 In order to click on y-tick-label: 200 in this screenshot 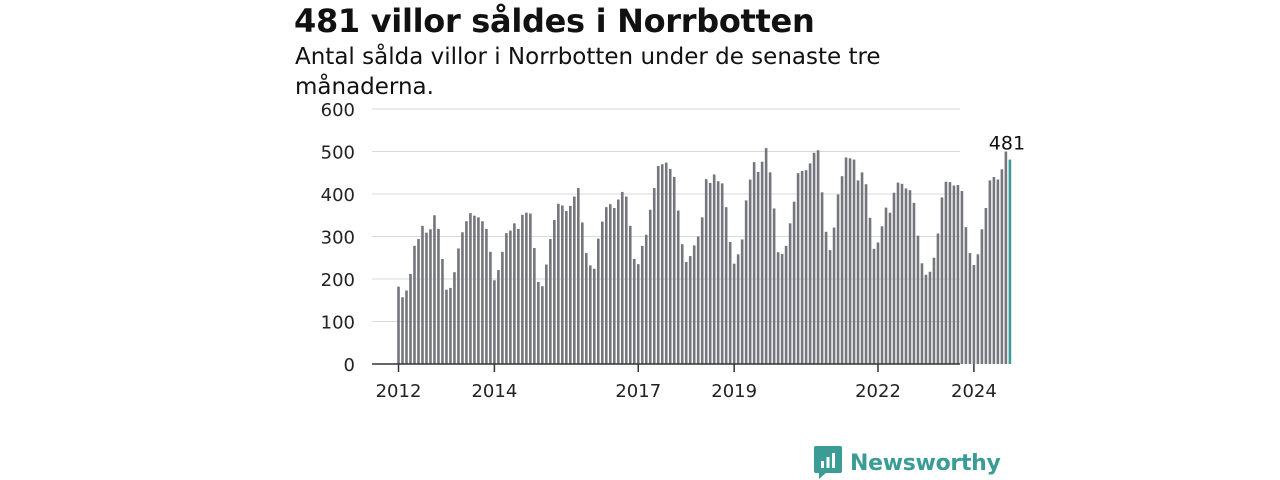, I will do `click(338, 280)`.